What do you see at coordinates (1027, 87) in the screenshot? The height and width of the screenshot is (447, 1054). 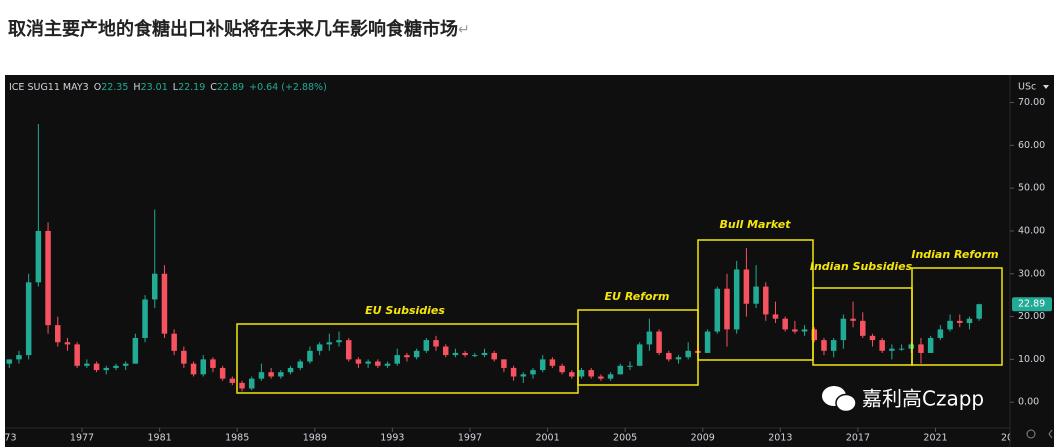 I see `currency: USc` at bounding box center [1027, 87].